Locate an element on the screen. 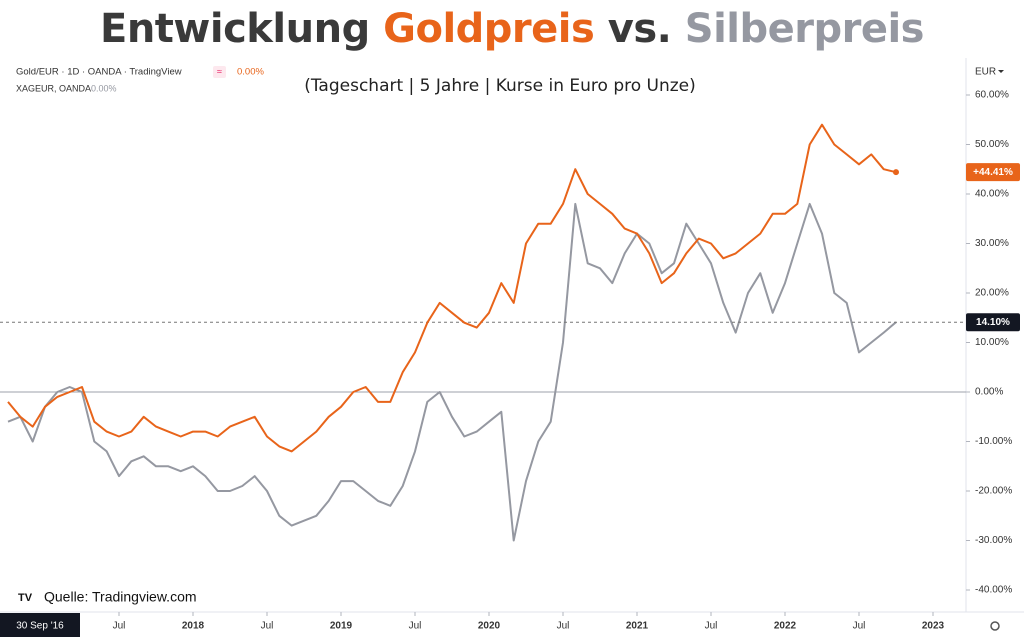 This screenshot has width=1024, height=637. title-part: vs. is located at coordinates (639, 29).